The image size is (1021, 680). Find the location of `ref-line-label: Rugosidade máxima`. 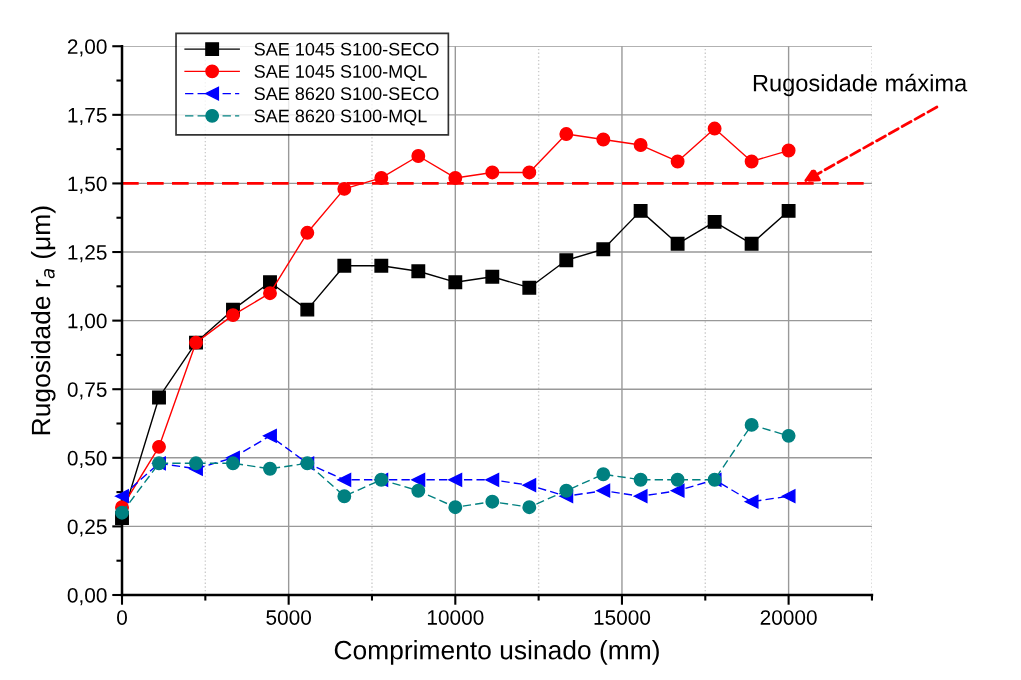

ref-line-label: Rugosidade máxima is located at coordinates (860, 85).